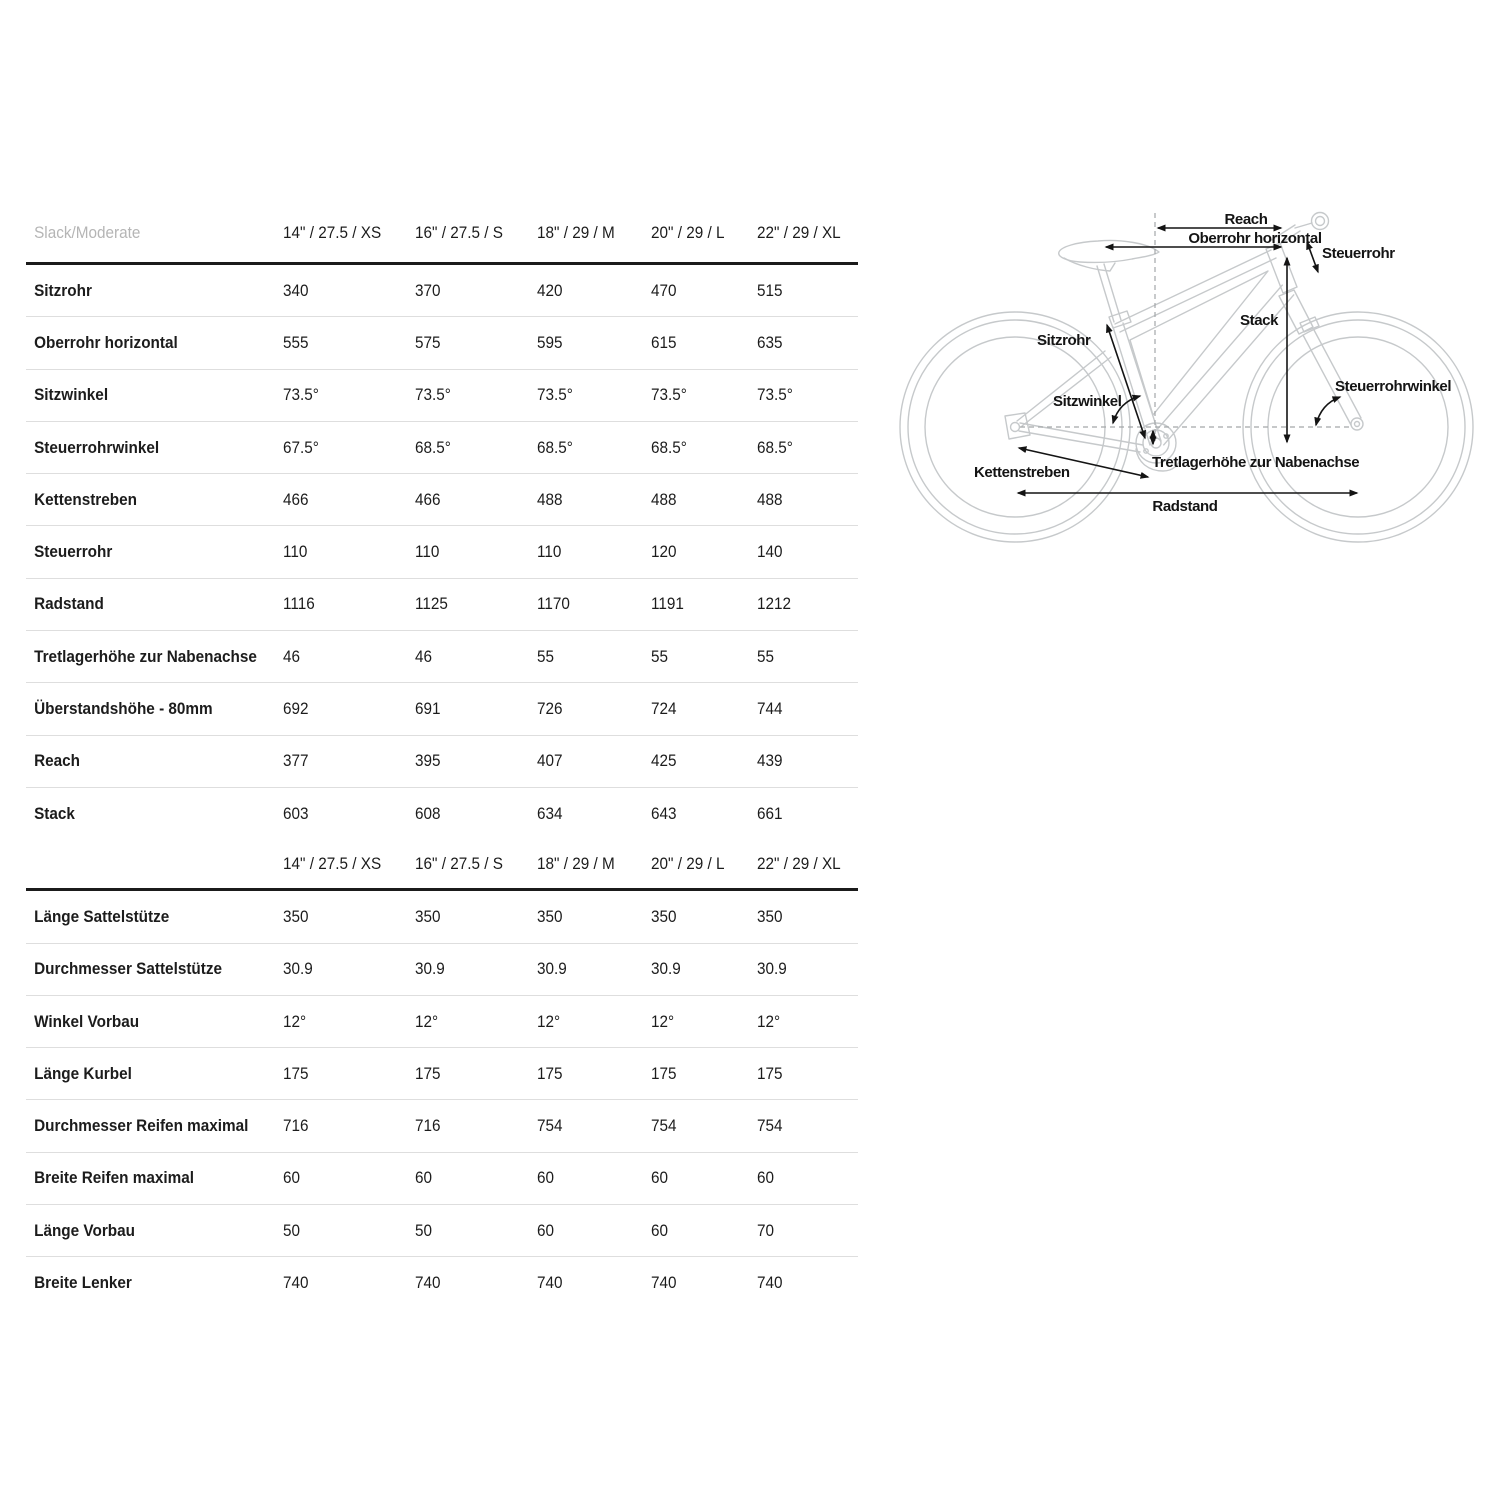 Image resolution: width=1500 pixels, height=1500 pixels. Describe the element at coordinates (71, 395) in the screenshot. I see `row-label: Sitzwinkel` at that location.